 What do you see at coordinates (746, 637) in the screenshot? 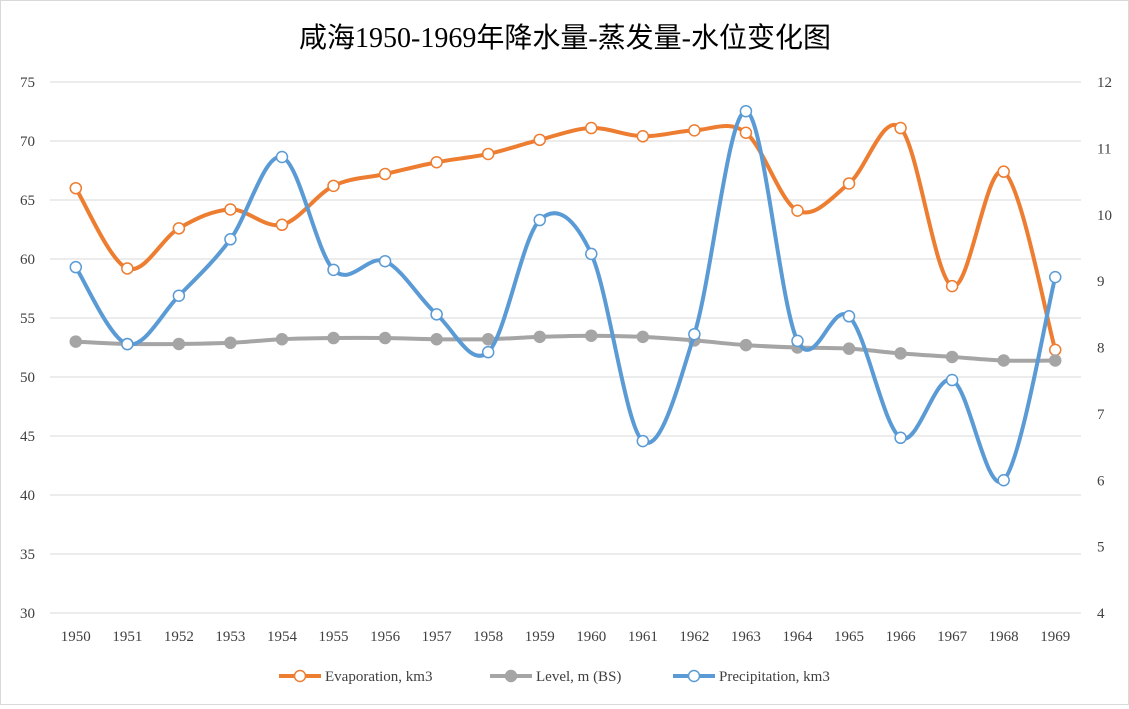
I see `x-tick-label: 1963` at bounding box center [746, 637].